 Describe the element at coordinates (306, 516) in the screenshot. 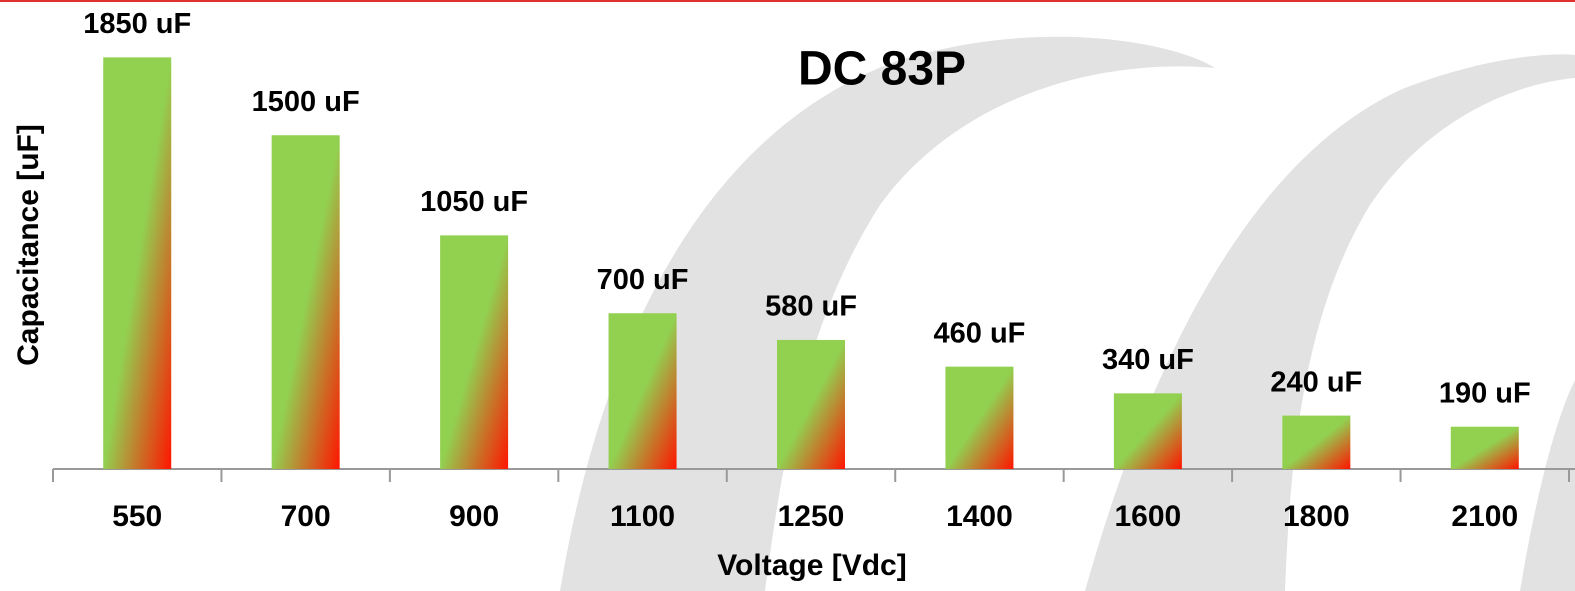

I see `x-tick-label: 700` at that location.